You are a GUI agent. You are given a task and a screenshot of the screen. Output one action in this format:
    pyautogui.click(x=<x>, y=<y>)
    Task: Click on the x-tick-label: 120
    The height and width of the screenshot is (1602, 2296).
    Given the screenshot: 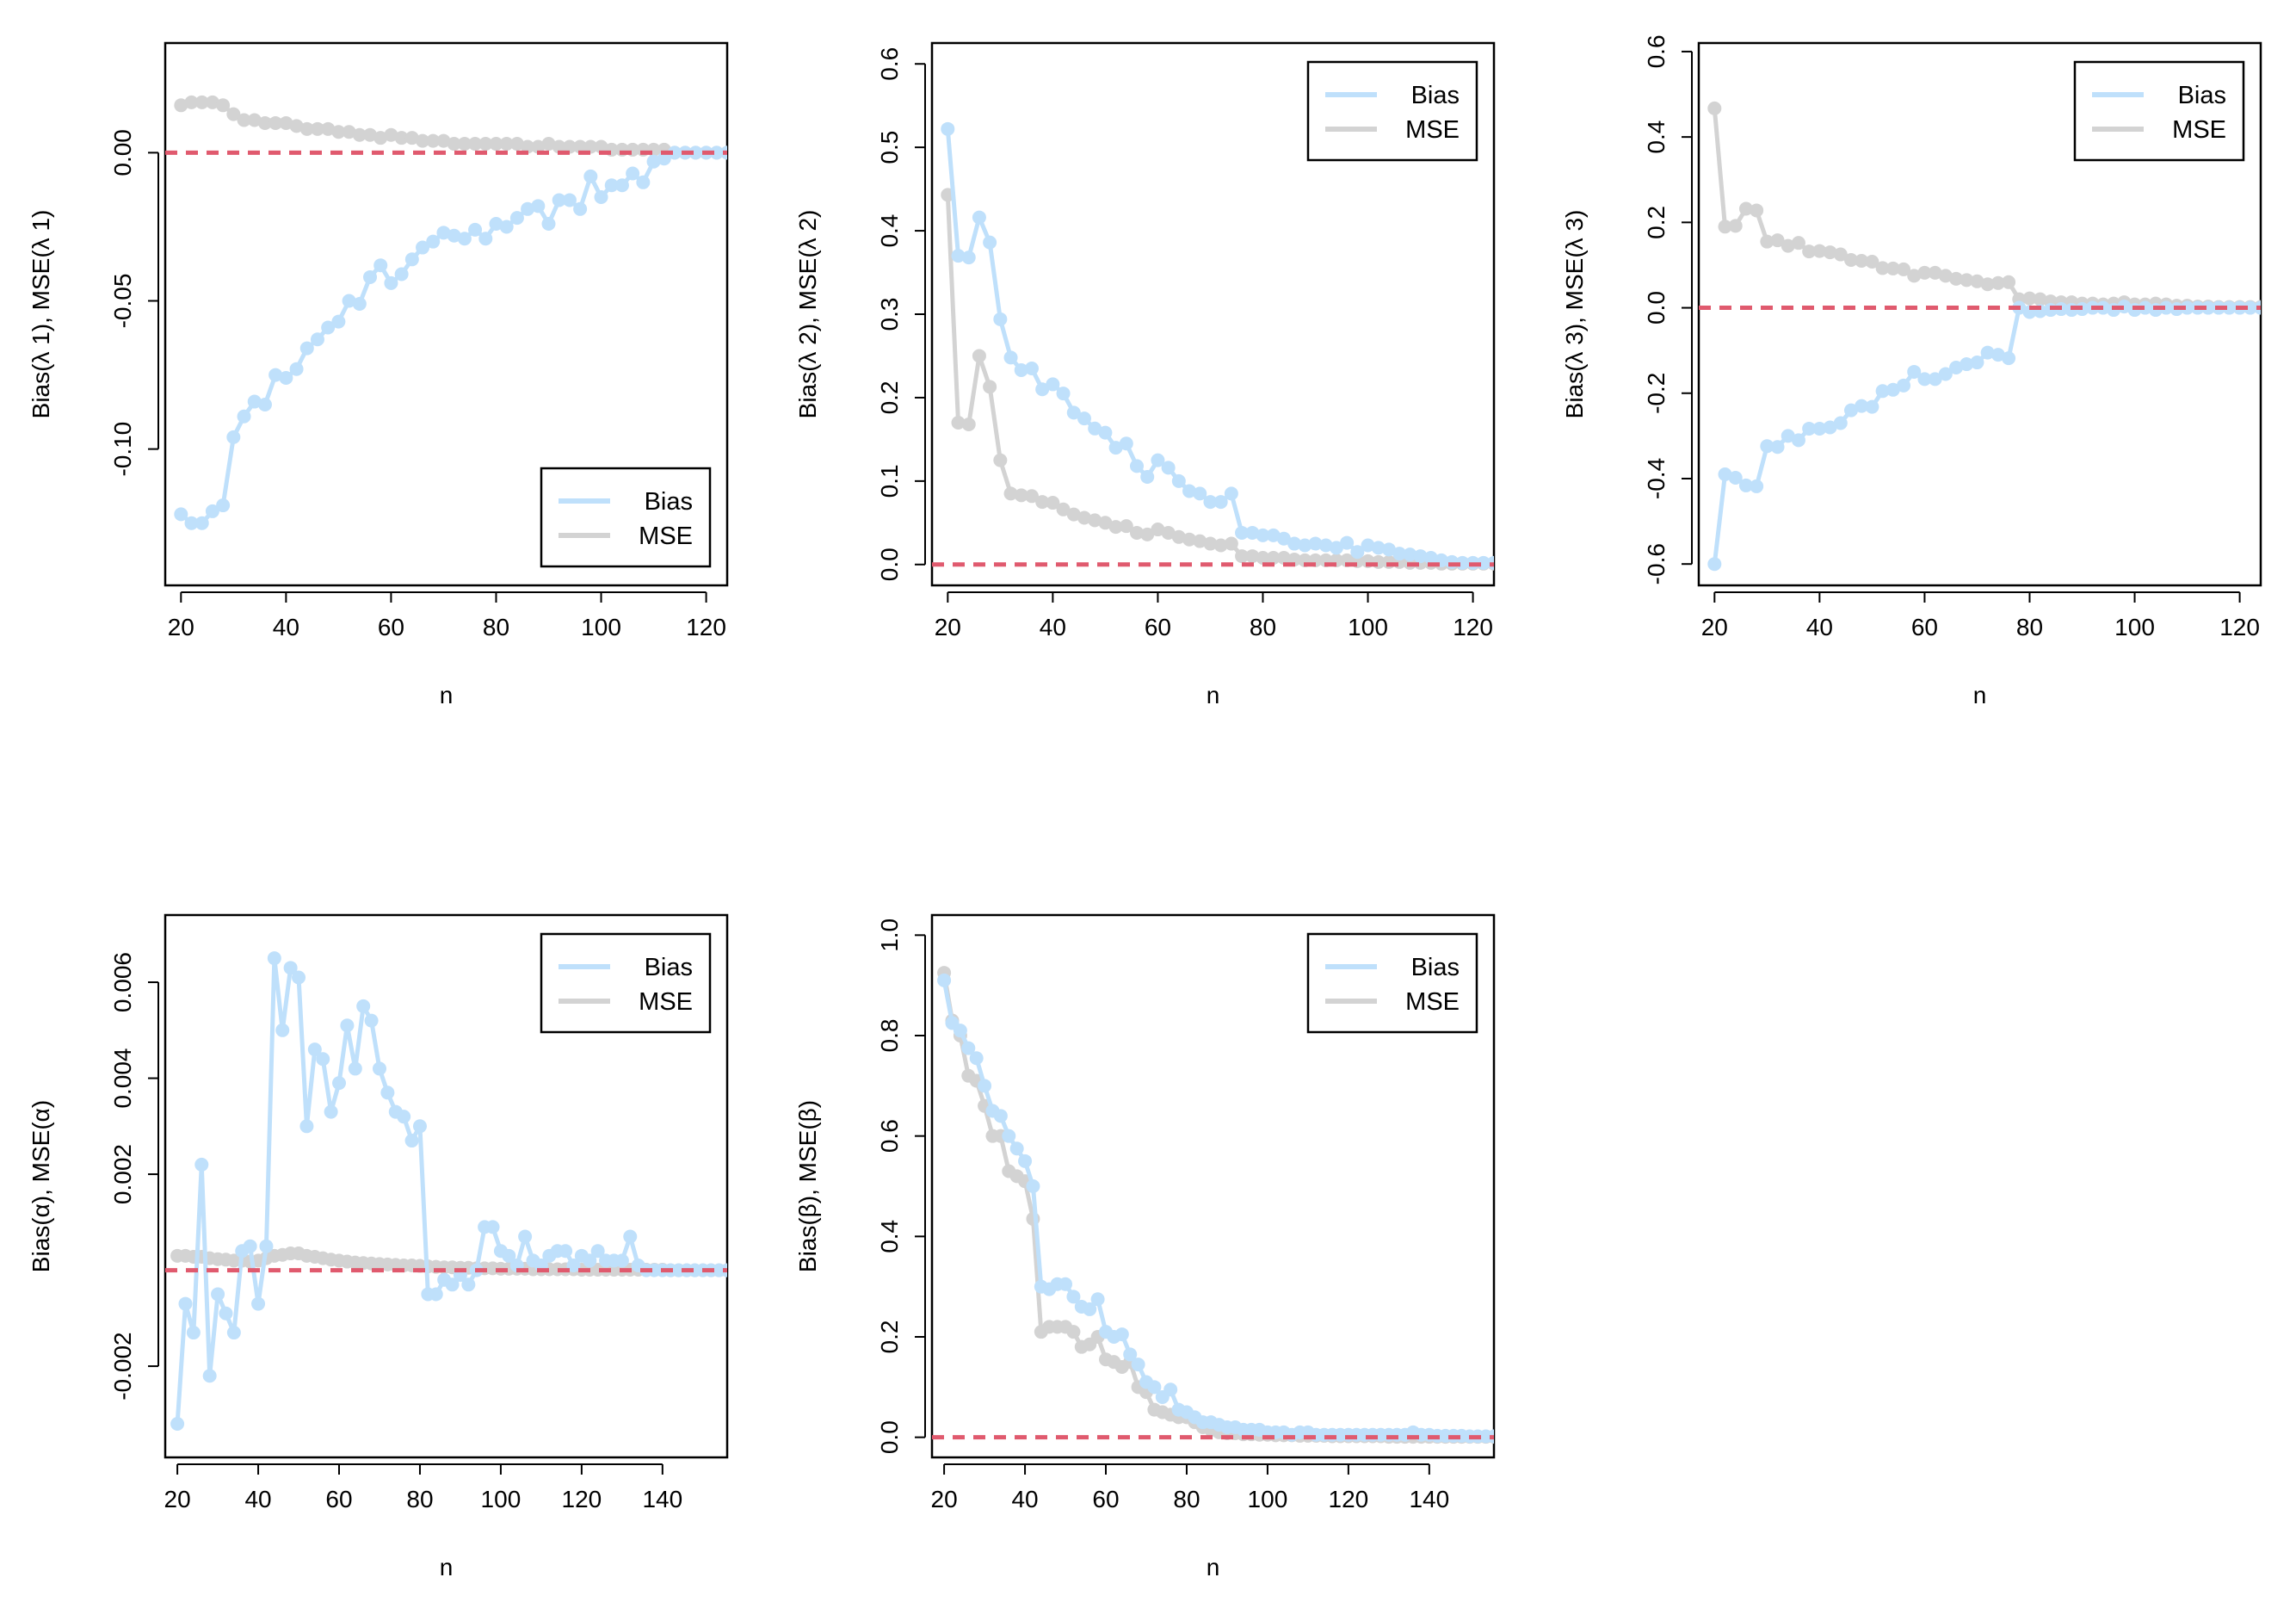 What is the action you would take?
    pyautogui.click(x=706, y=627)
    